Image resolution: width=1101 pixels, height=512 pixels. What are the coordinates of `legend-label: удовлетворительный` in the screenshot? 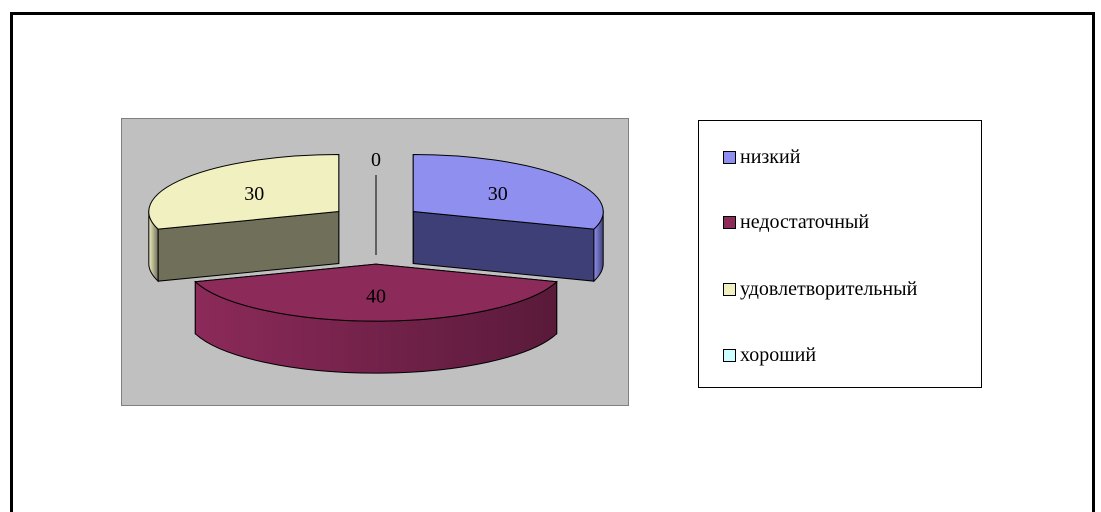 It's located at (829, 288).